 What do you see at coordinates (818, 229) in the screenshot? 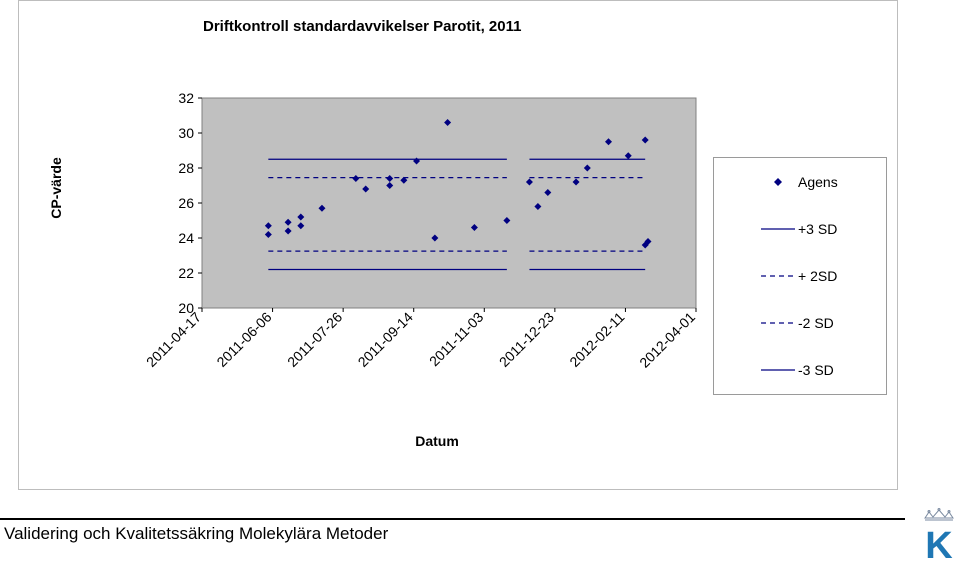
I see `legend-label: +3 SD` at bounding box center [818, 229].